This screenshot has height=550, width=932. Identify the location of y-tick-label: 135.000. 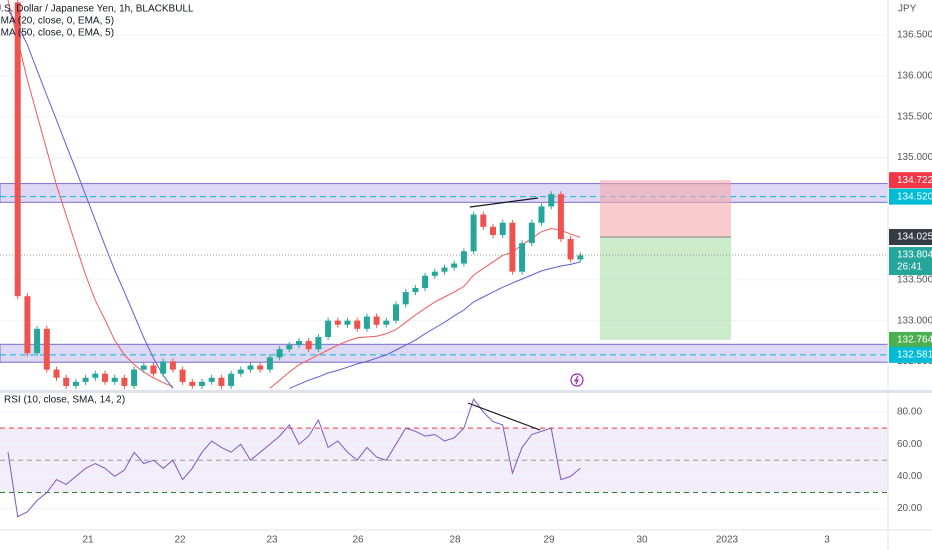
(914, 157).